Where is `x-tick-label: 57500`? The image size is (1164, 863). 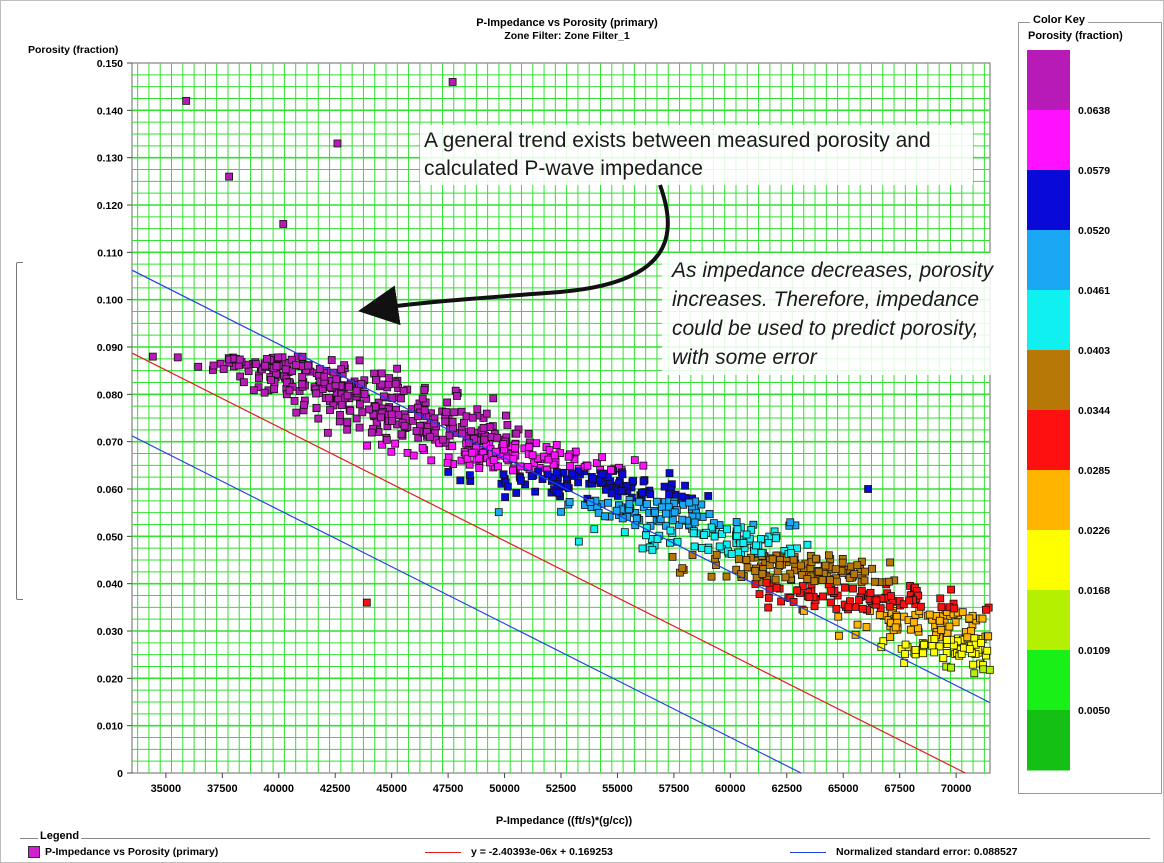
x-tick-label: 57500 is located at coordinates (674, 789).